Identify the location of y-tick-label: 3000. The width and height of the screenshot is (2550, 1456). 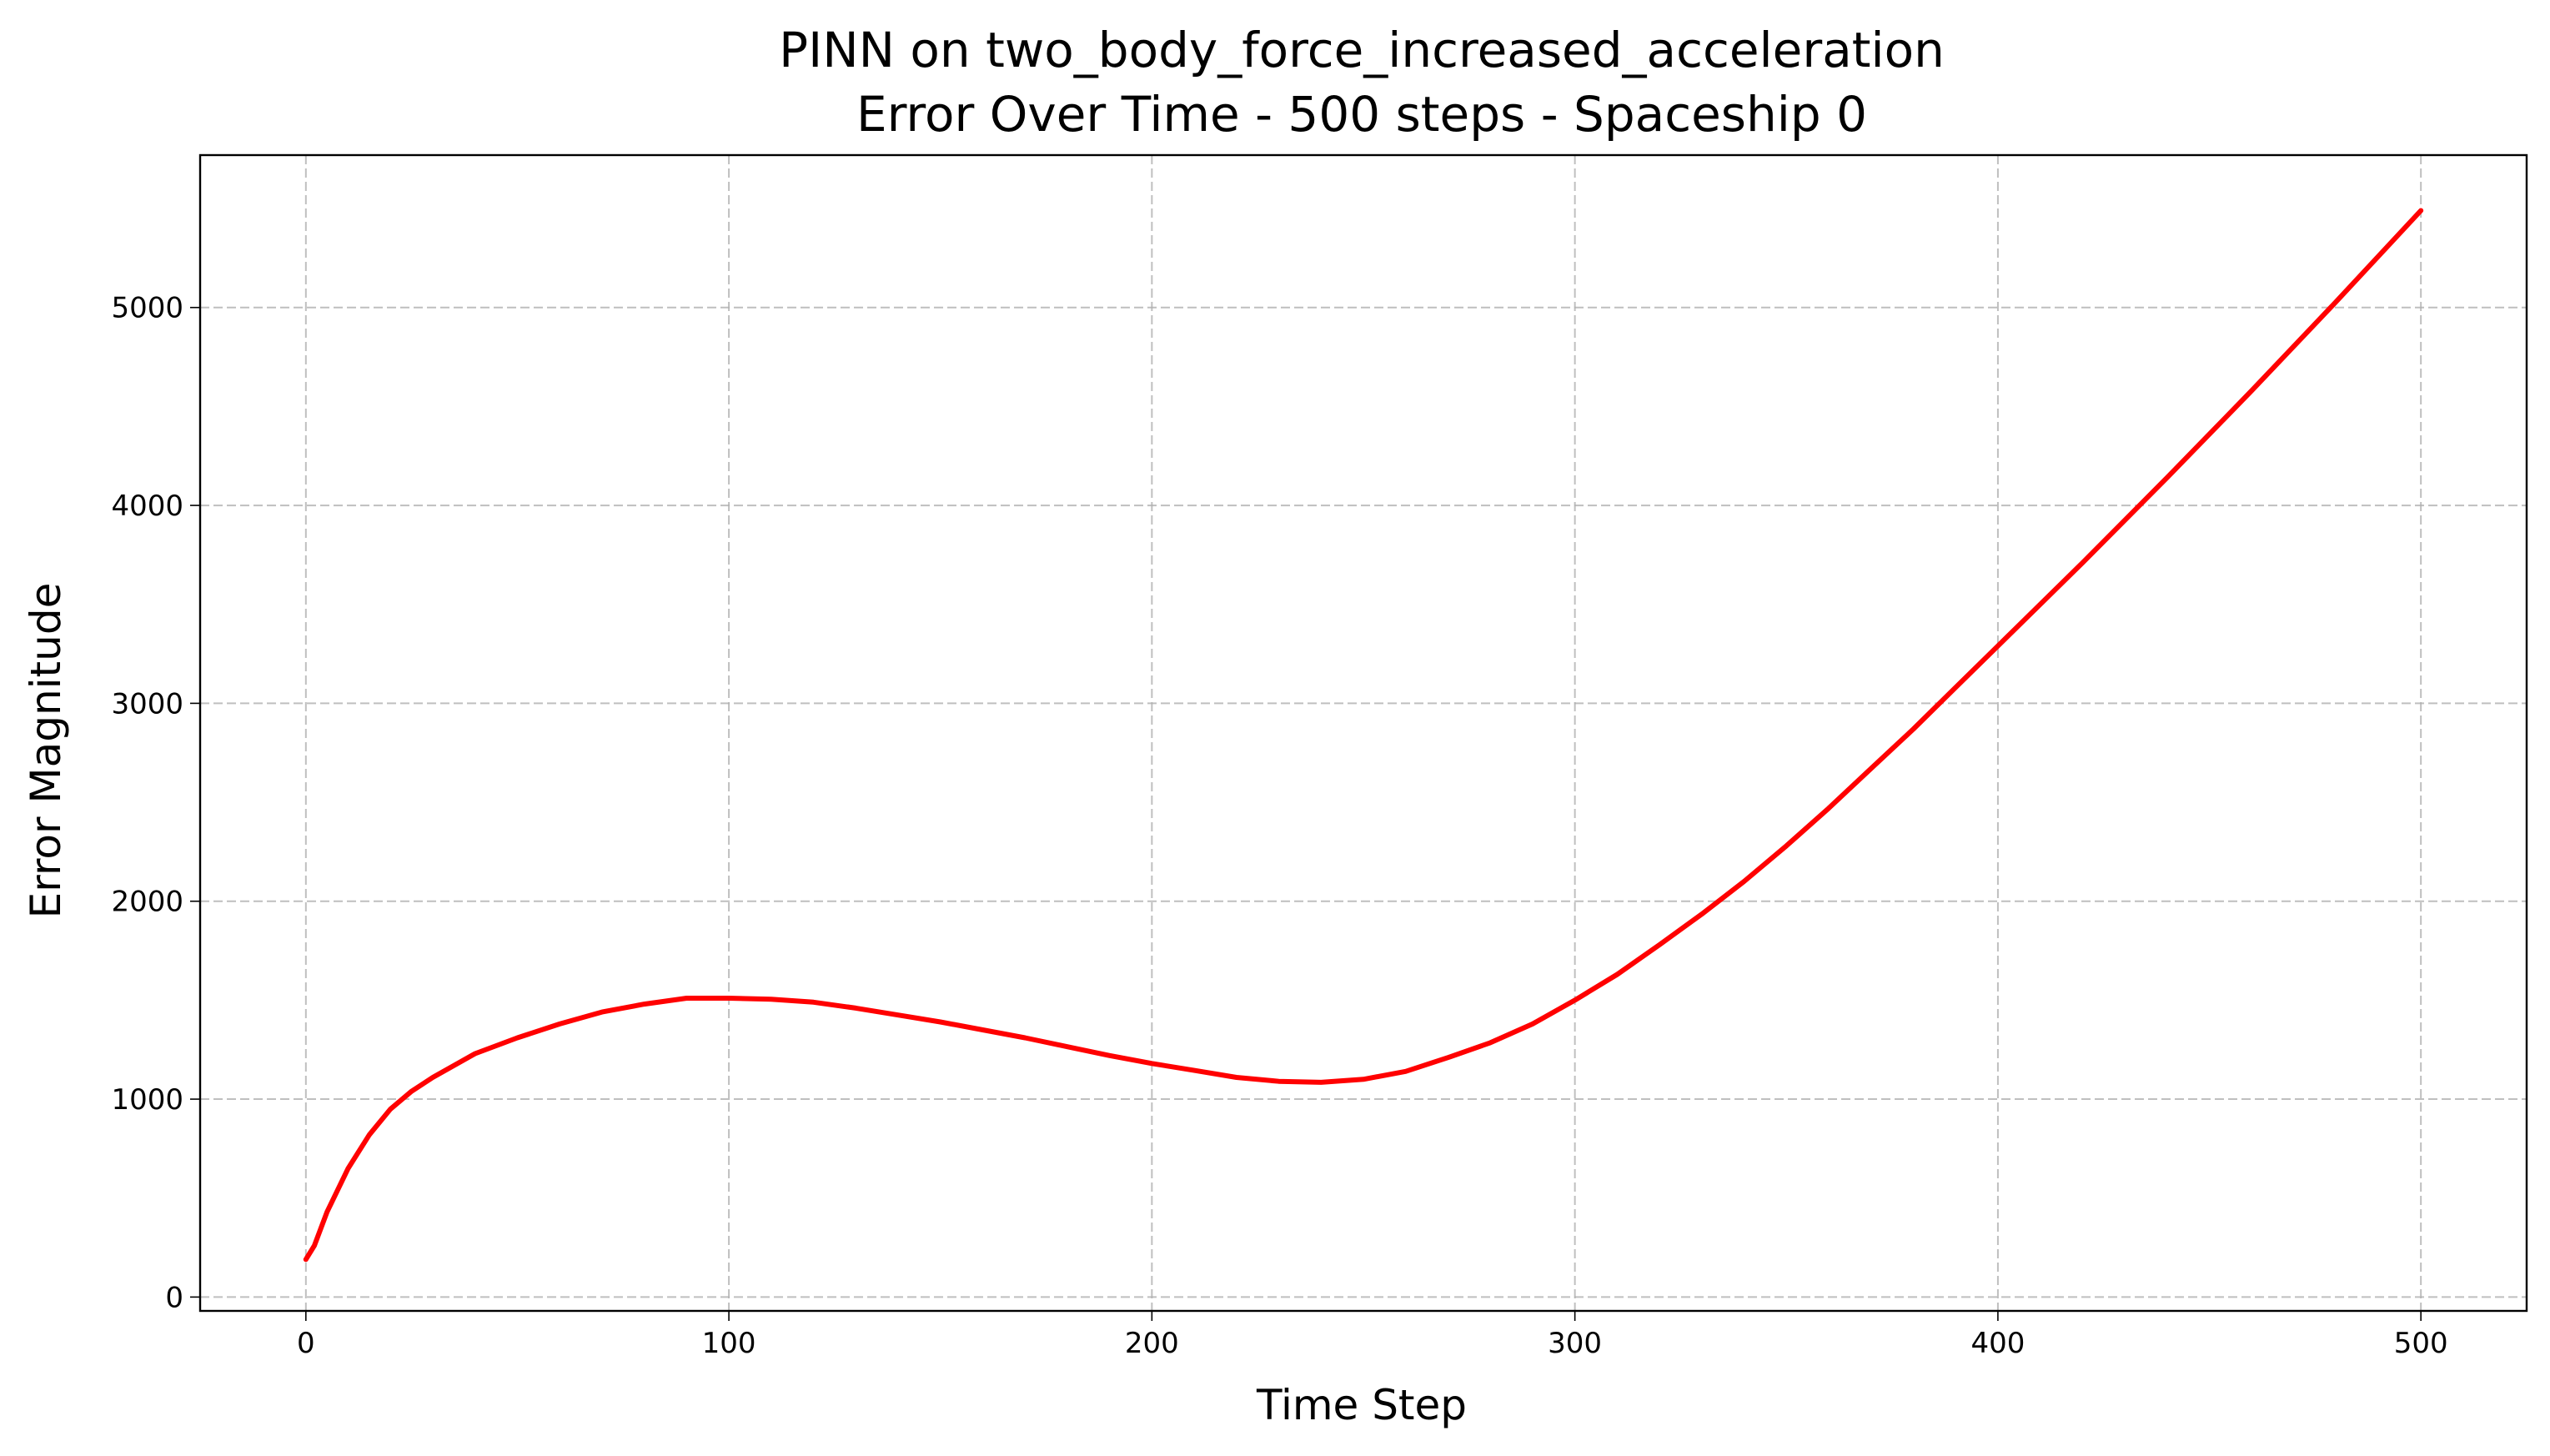
(147, 703).